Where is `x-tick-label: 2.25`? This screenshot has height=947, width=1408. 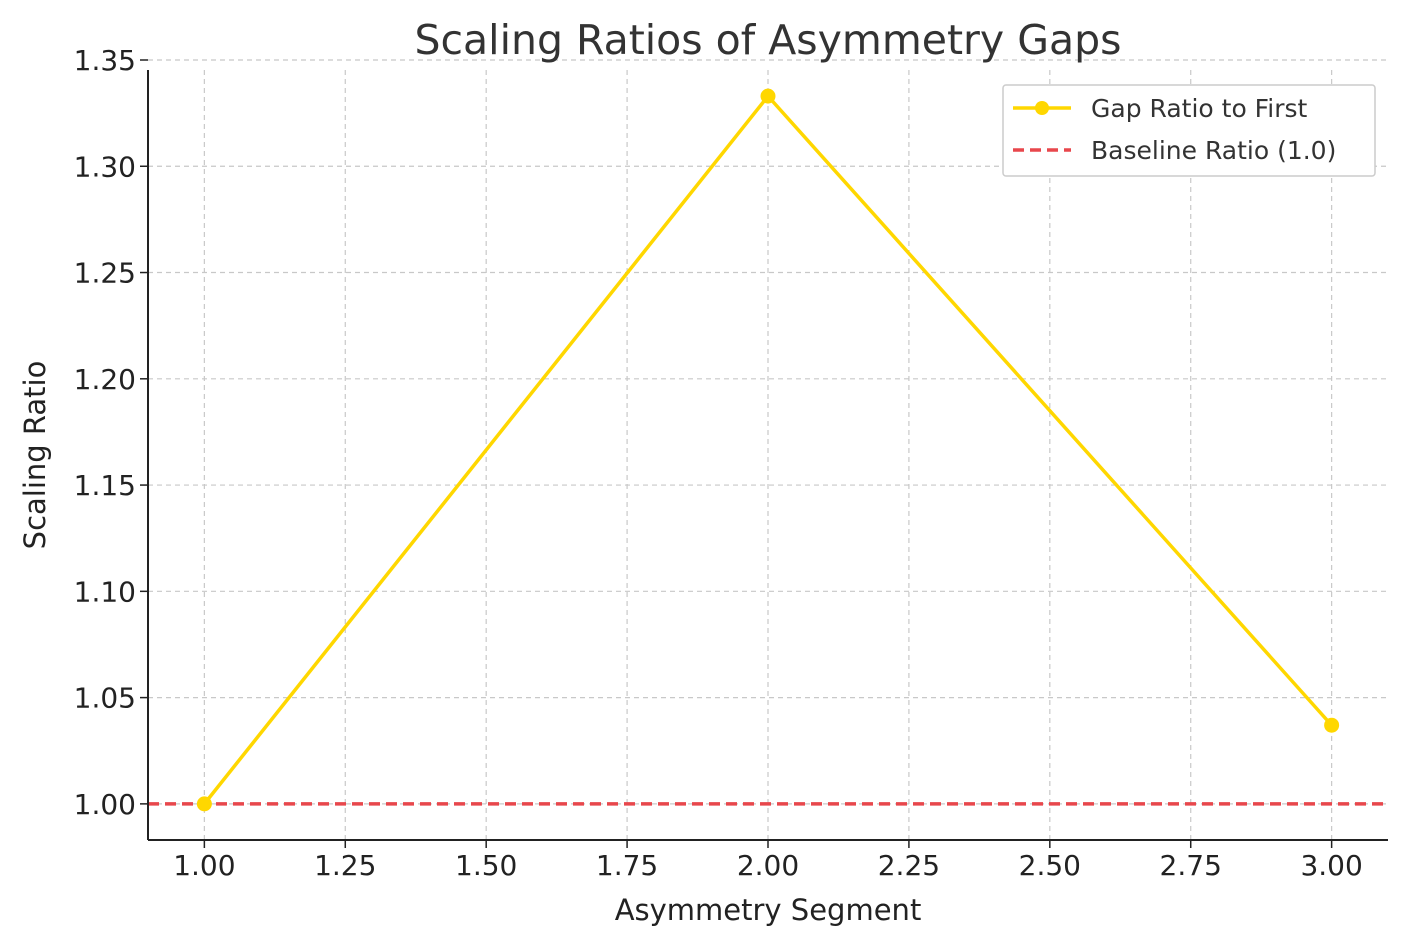 x-tick-label: 2.25 is located at coordinates (909, 865).